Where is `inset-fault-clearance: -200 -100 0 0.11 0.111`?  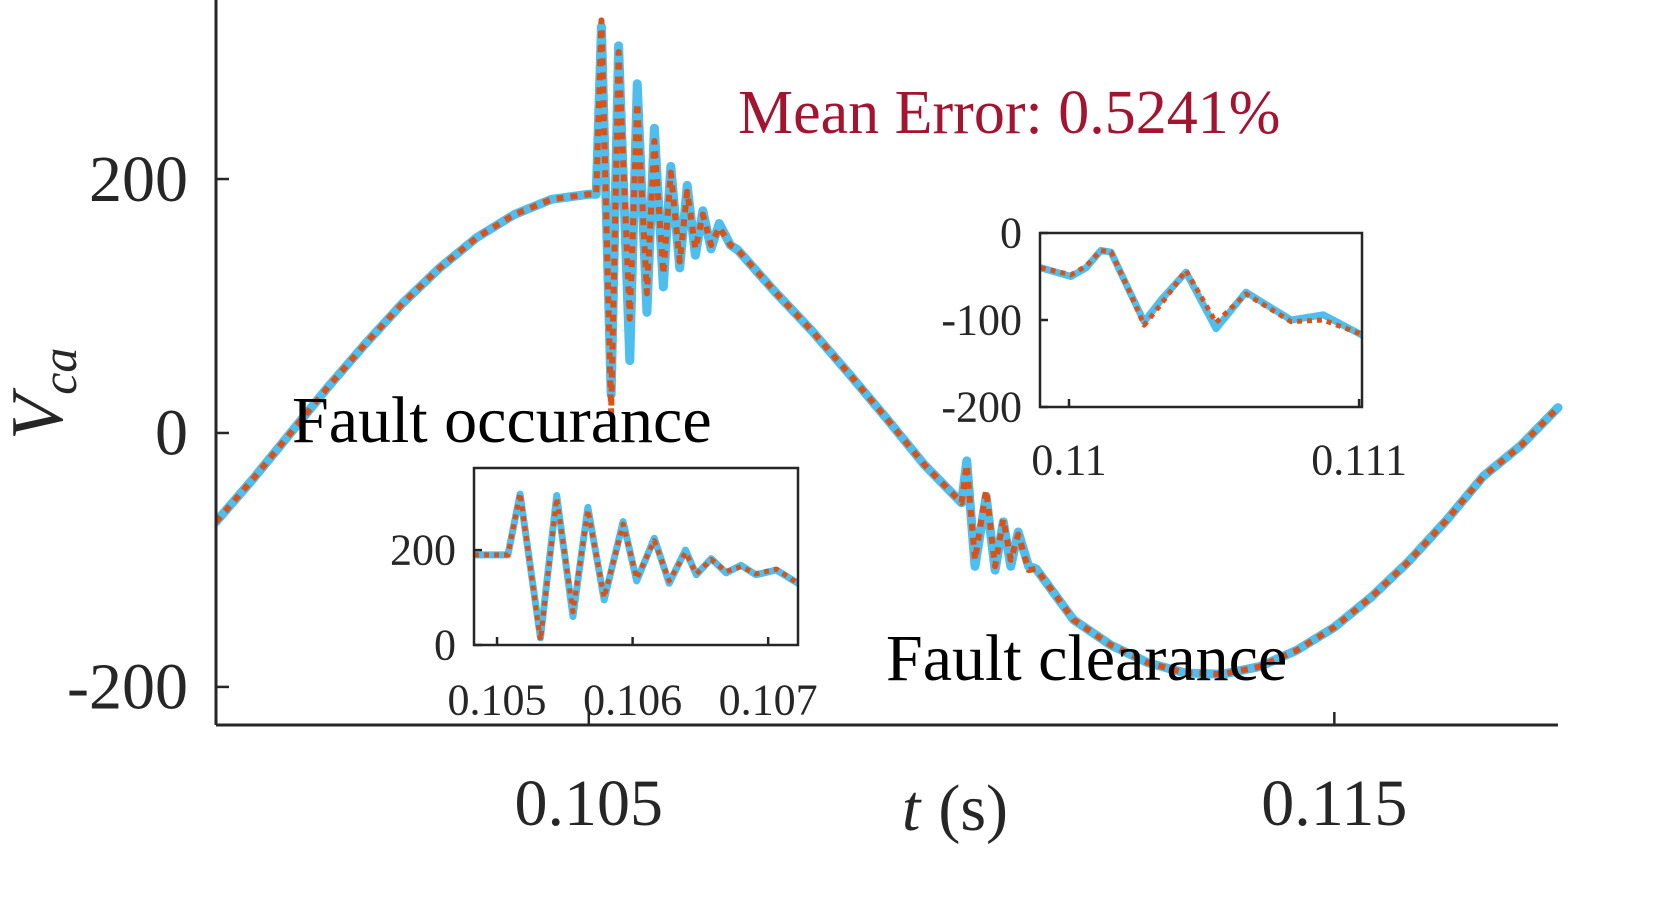
inset-fault-clearance: -200 -100 0 0.11 0.111 is located at coordinates (1174, 347).